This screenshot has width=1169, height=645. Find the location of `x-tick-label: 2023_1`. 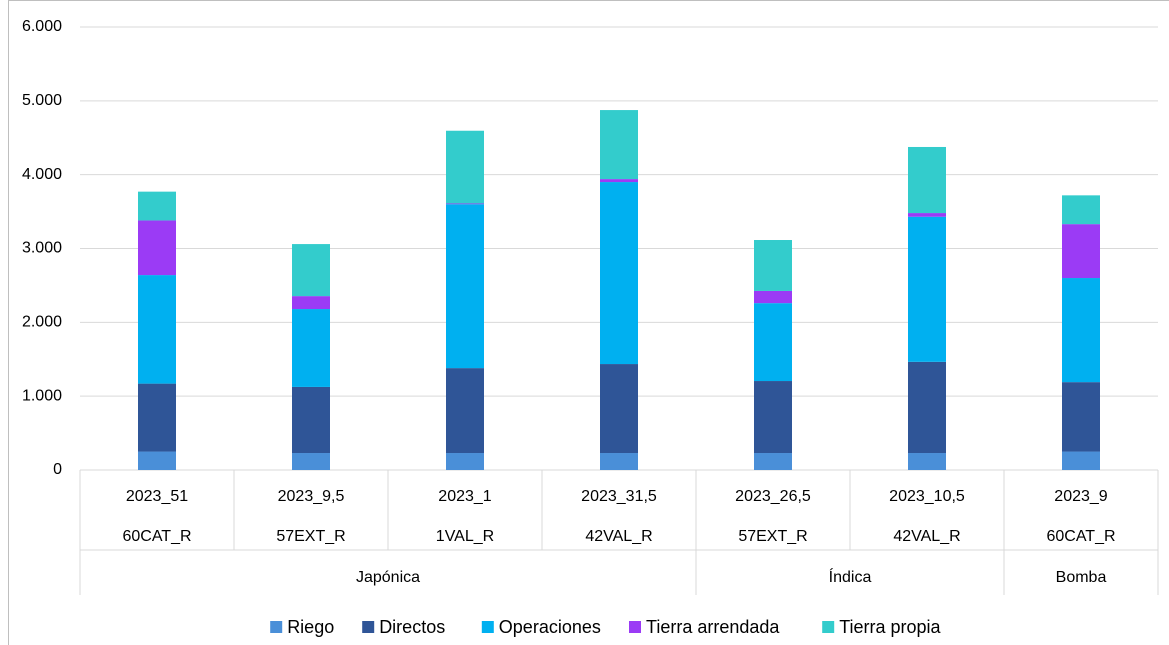

x-tick-label: 2023_1 is located at coordinates (464, 496).